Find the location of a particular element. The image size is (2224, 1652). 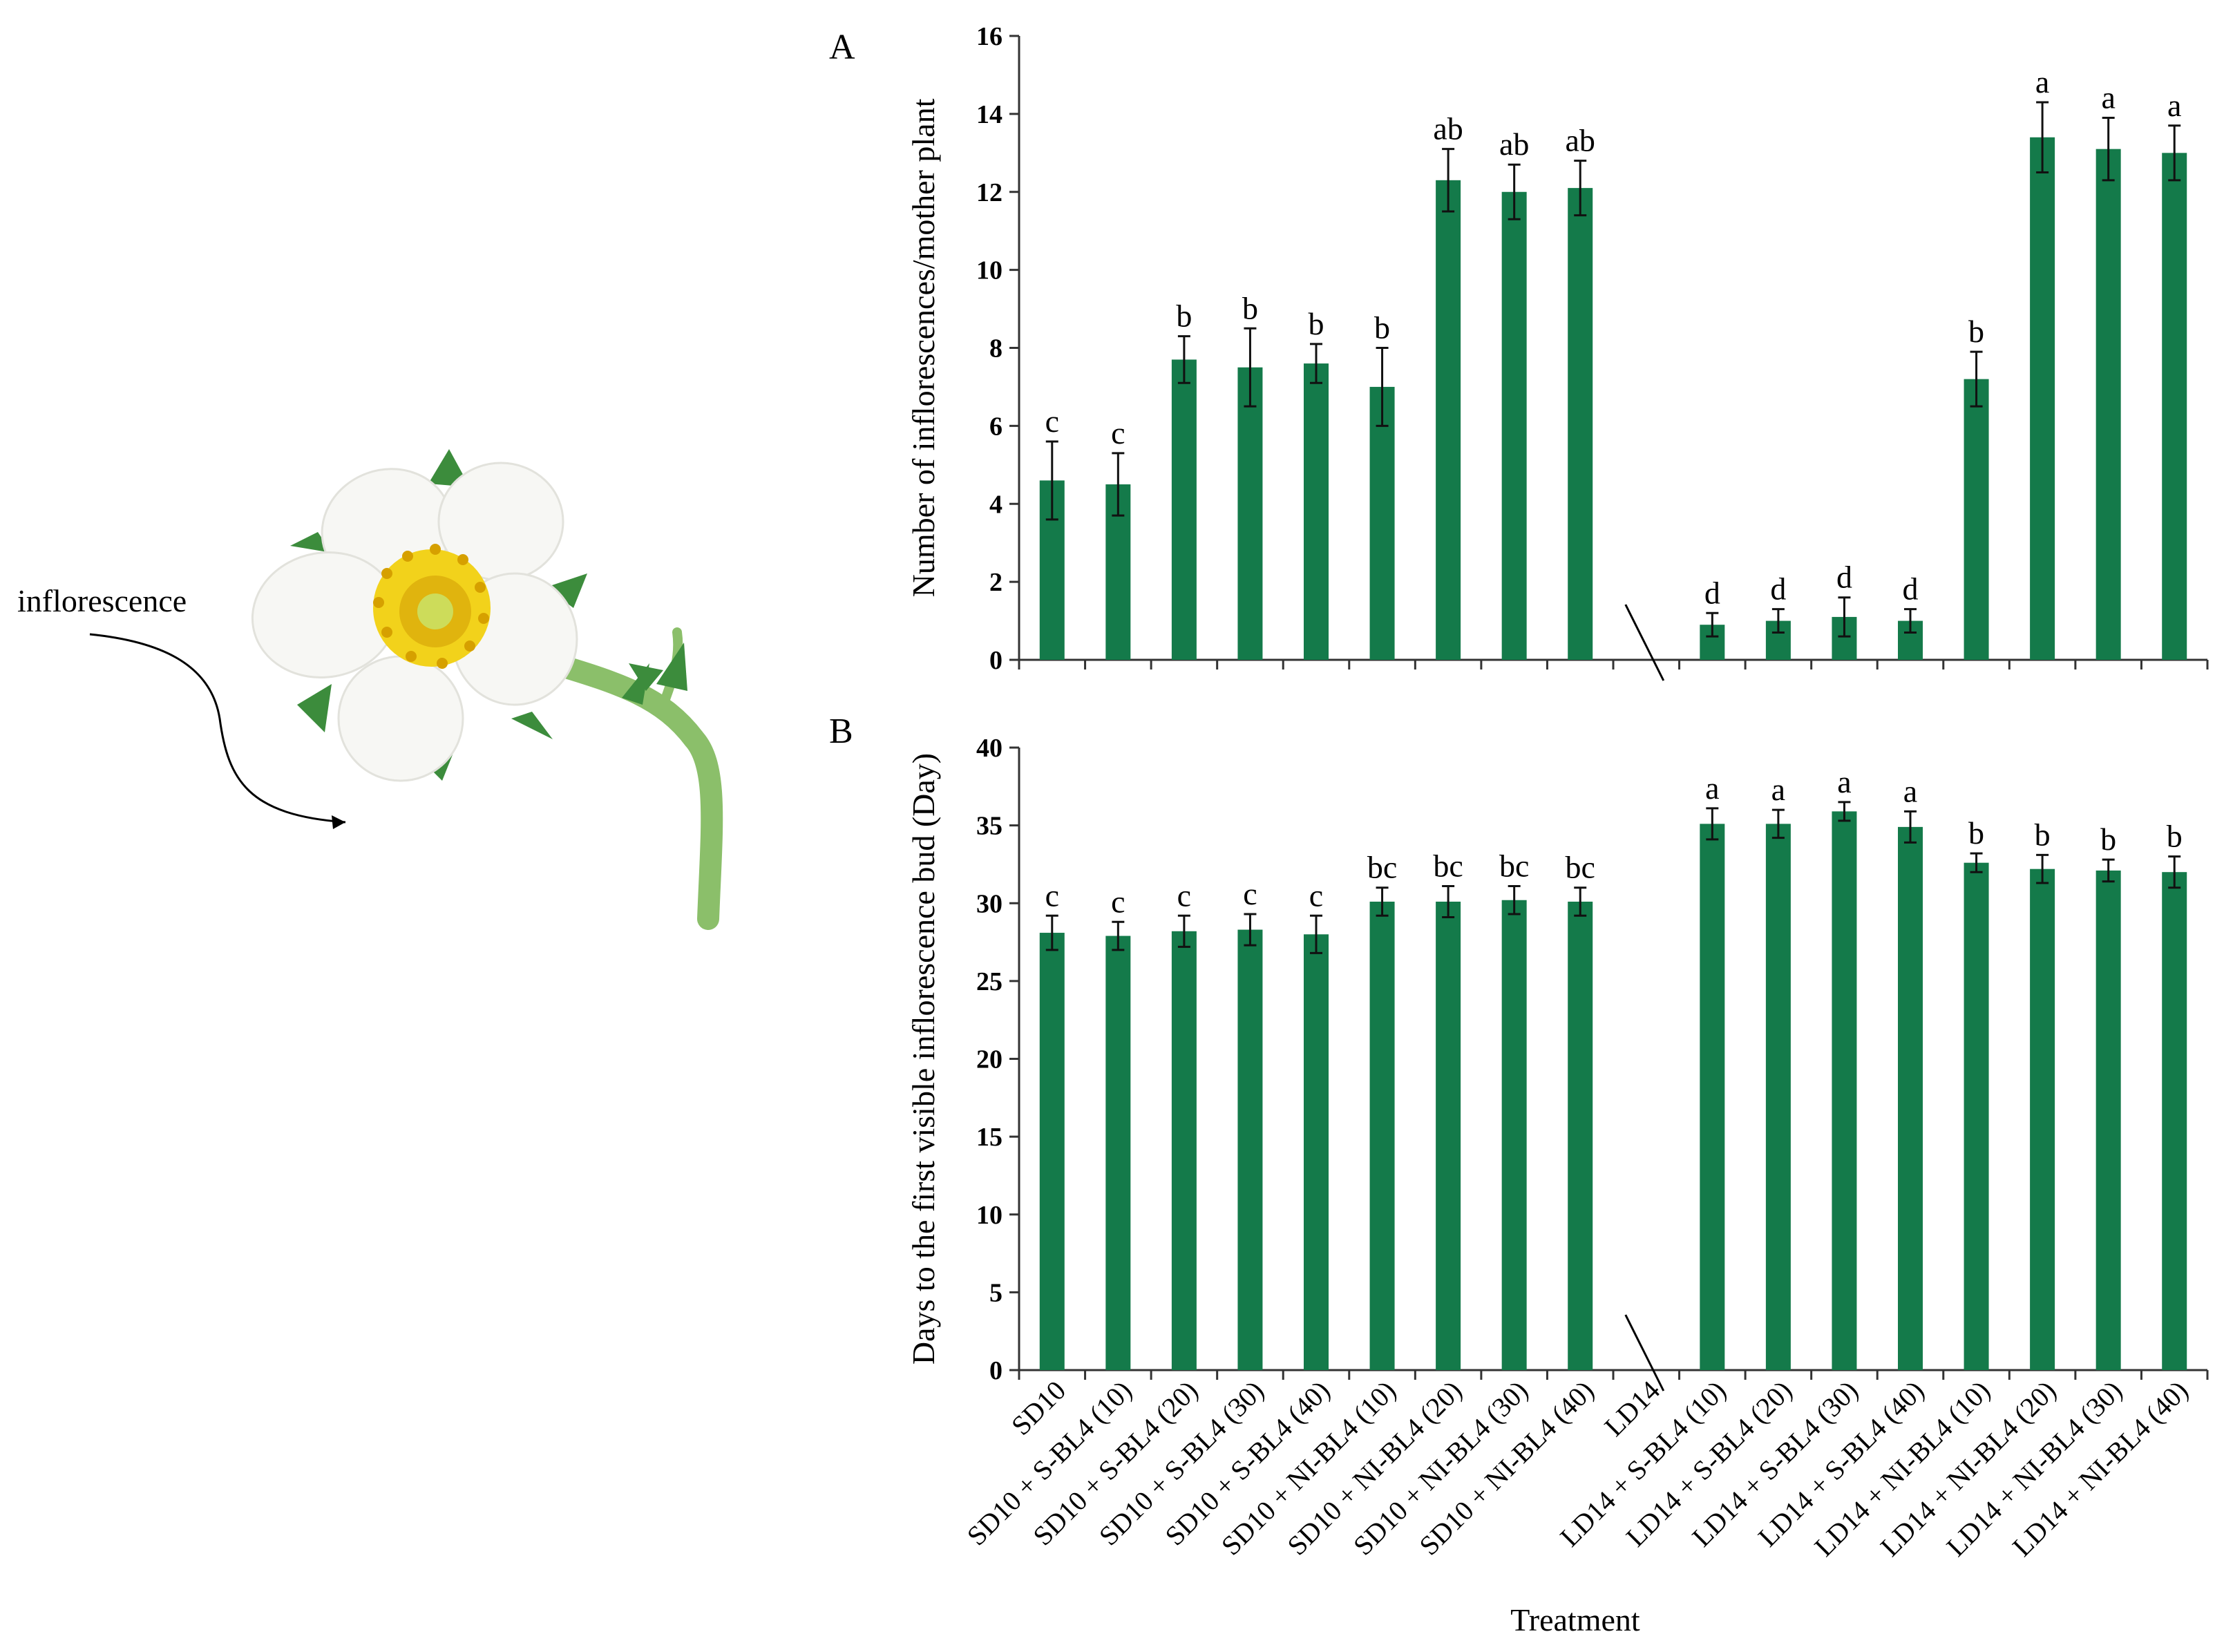

y-tick-label: 35 is located at coordinates (989, 826).